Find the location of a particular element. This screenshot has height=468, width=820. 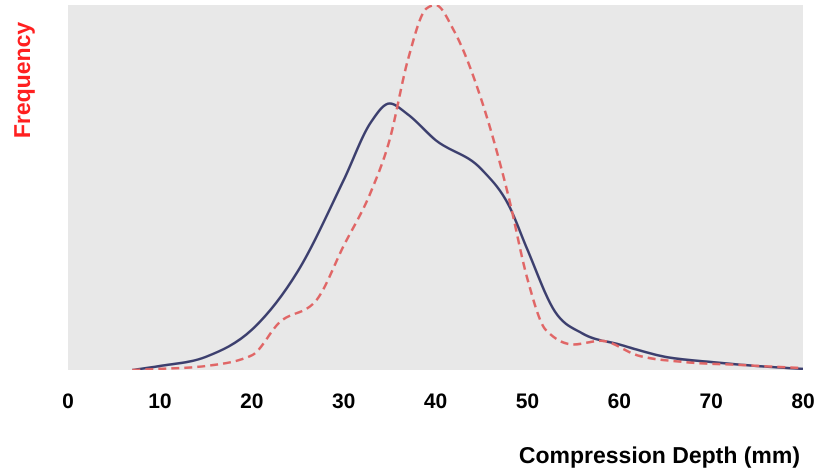

x-axis-title: Compression Depth (mm) is located at coordinates (659, 455).